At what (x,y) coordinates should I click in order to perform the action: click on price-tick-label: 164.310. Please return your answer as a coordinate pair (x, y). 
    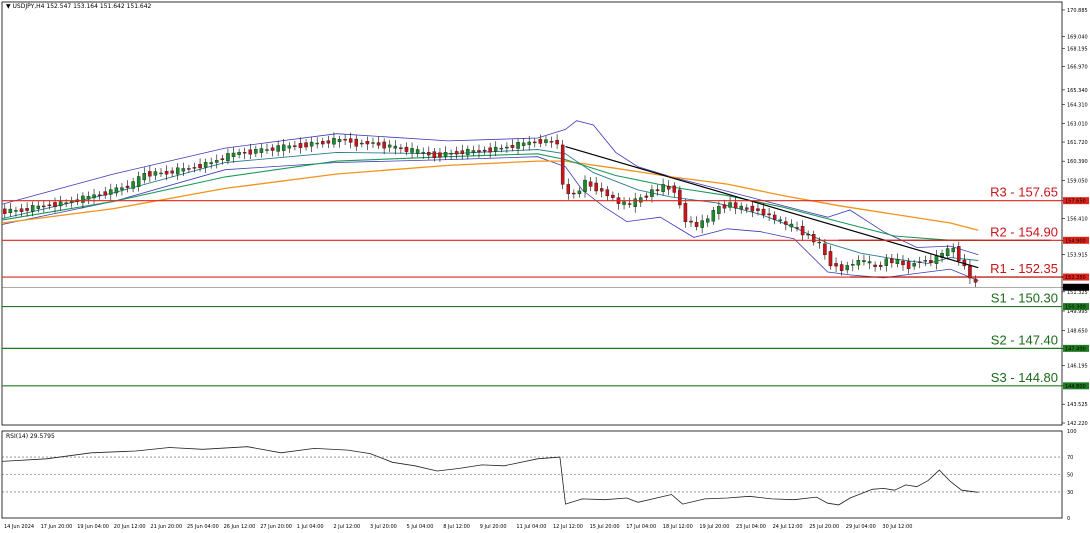
    Looking at the image, I should click on (1077, 106).